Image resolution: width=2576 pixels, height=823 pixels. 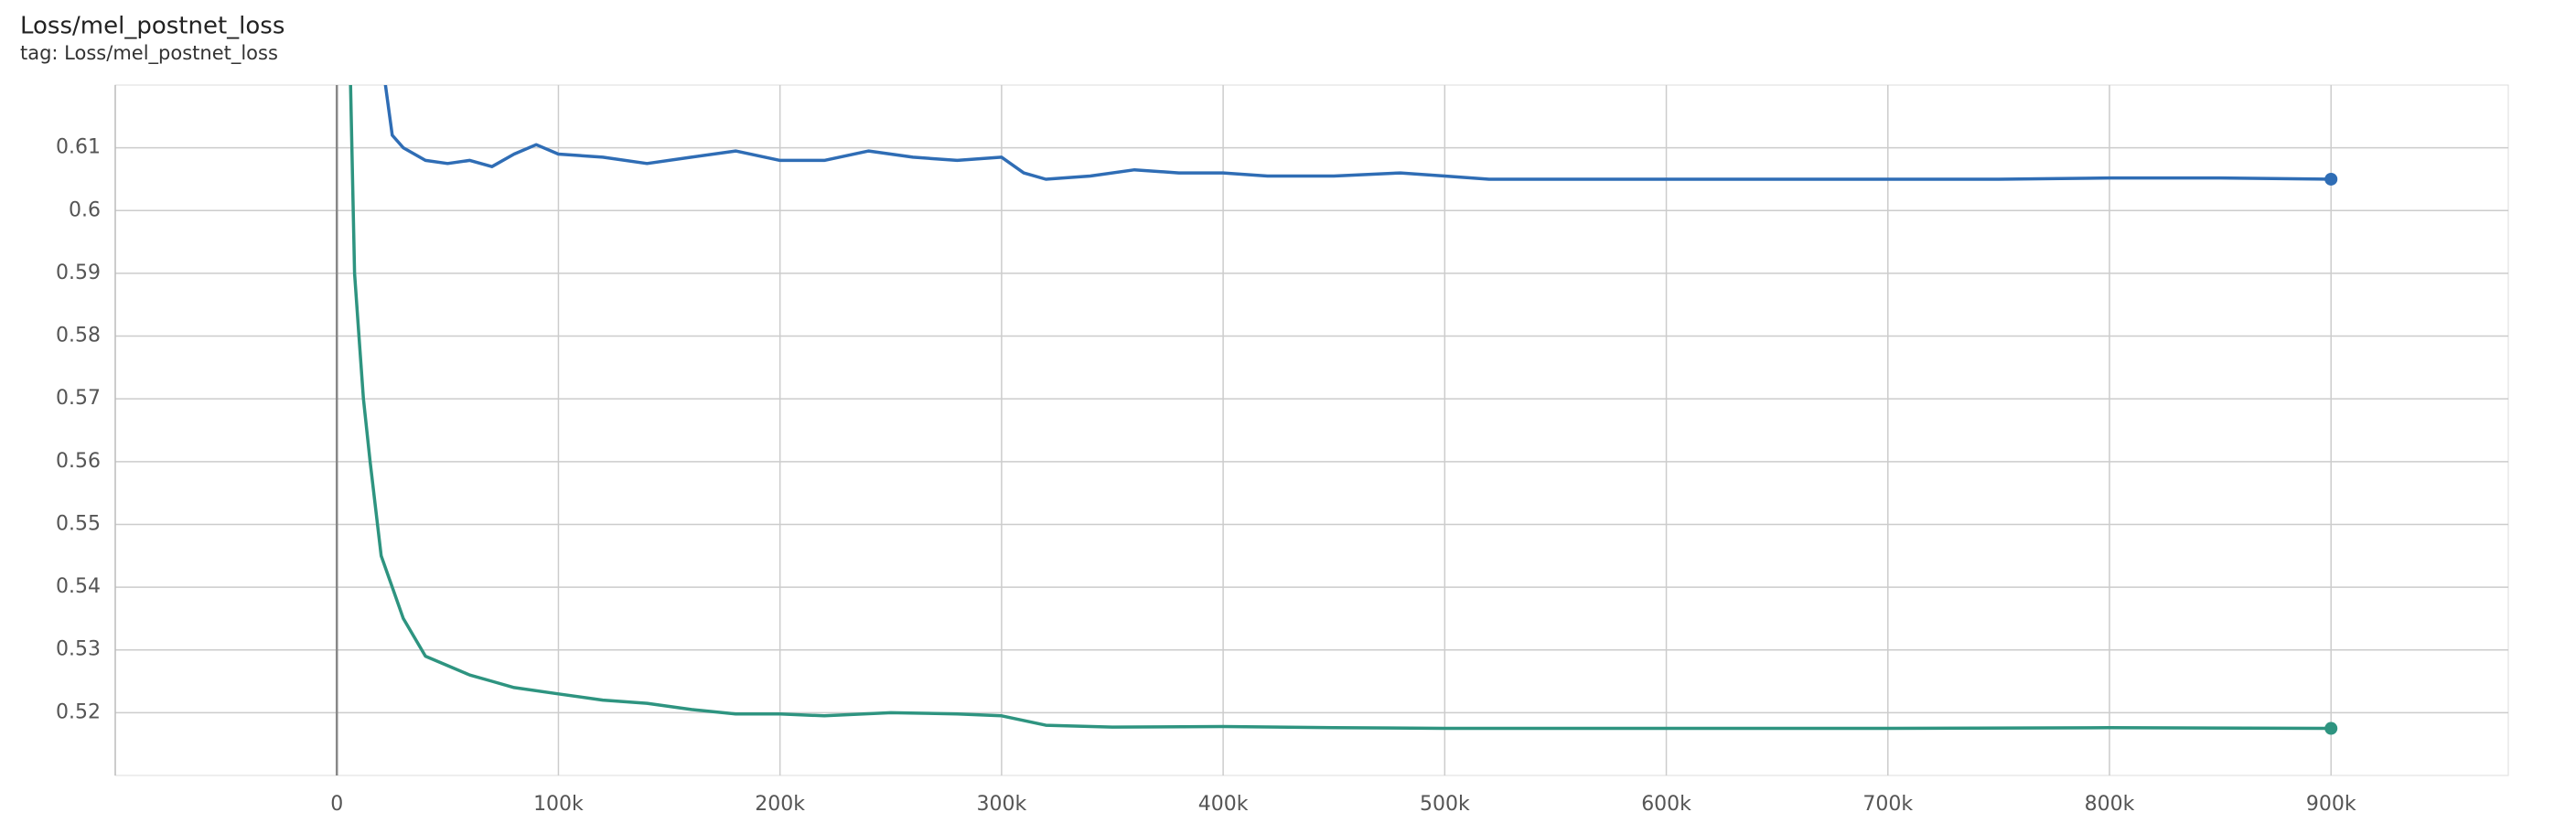 I want to click on x-tick-label: 800k, so click(x=2110, y=804).